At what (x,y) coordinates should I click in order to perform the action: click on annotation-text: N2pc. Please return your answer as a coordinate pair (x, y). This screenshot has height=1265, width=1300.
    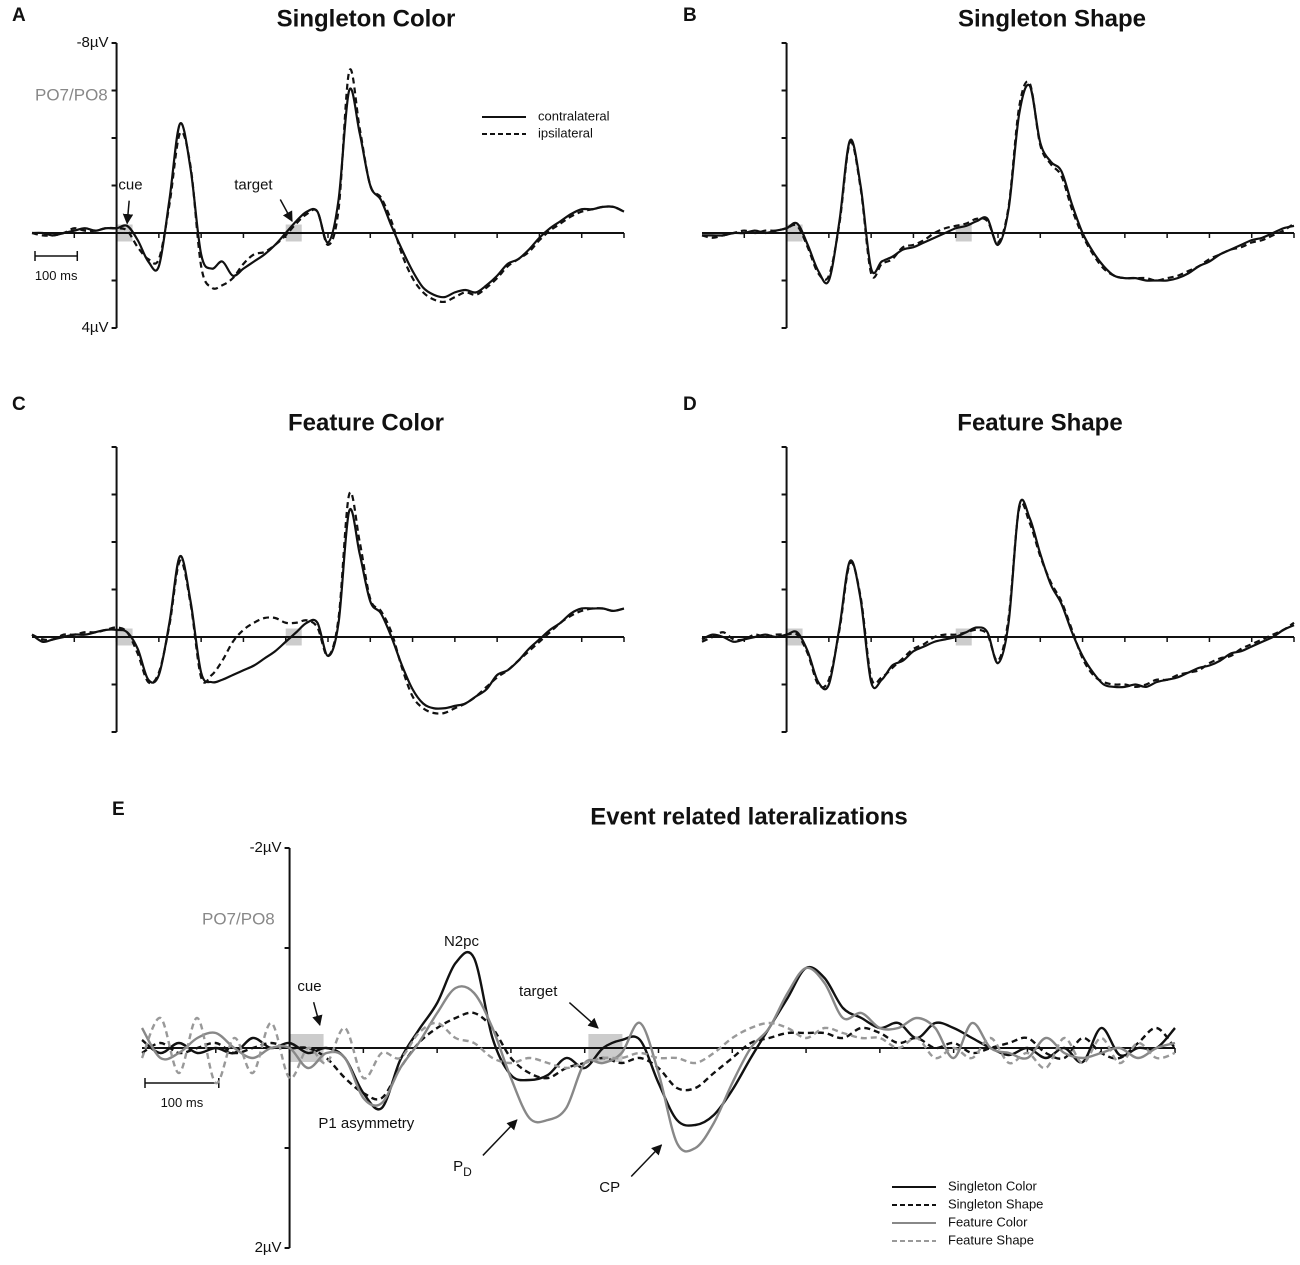
    Looking at the image, I should click on (462, 941).